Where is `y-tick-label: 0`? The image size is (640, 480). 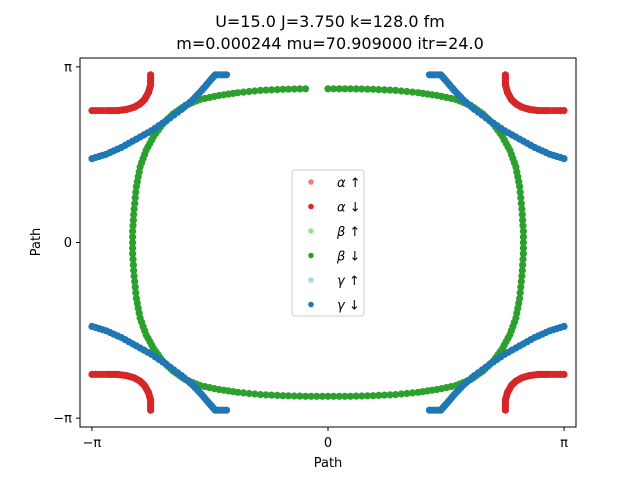 y-tick-label: 0 is located at coordinates (68, 243).